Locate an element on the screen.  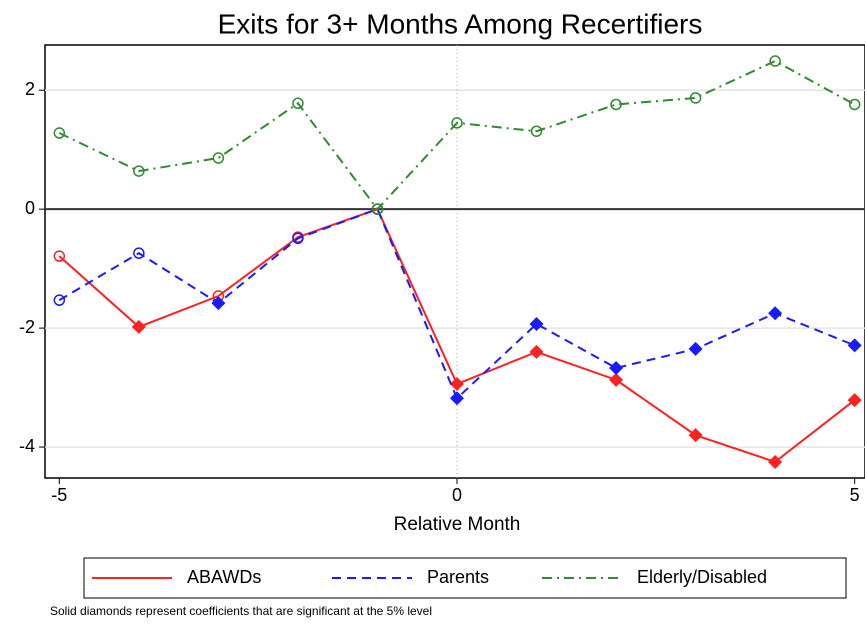
x-tick-label: 0 is located at coordinates (457, 495).